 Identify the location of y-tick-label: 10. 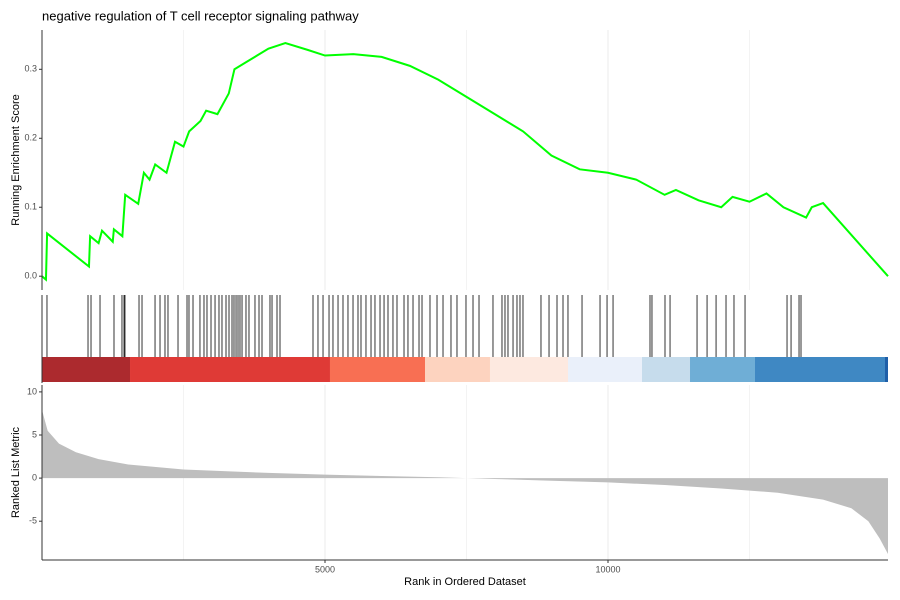
(32, 391).